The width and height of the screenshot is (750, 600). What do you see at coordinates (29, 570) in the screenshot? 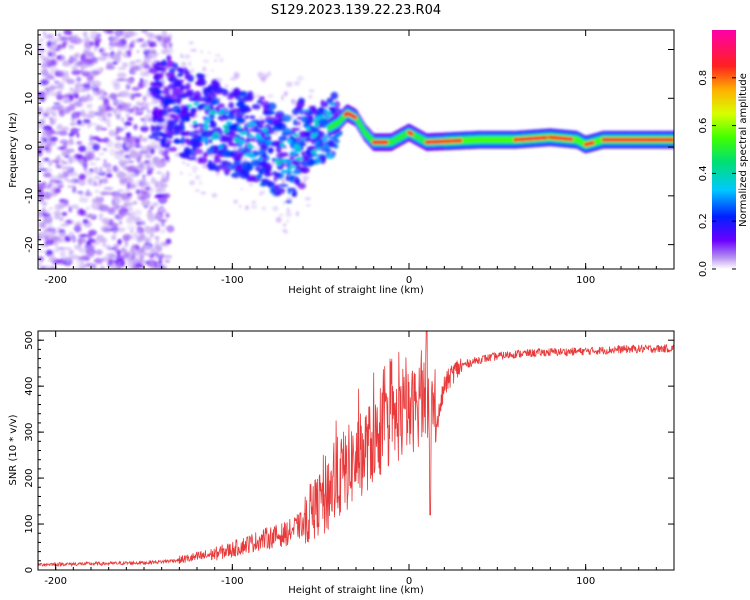
I see `snr-ytick-label: 0` at bounding box center [29, 570].